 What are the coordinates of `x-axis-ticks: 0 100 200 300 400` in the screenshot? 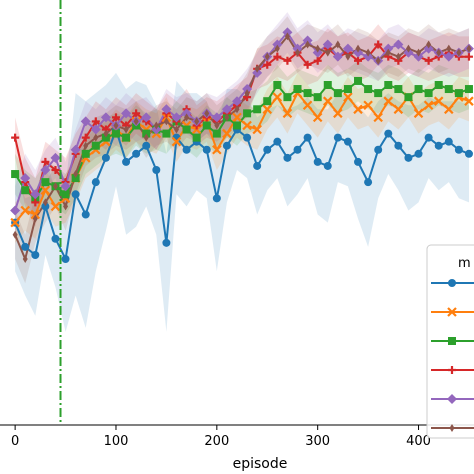 It's located at (221, 437).